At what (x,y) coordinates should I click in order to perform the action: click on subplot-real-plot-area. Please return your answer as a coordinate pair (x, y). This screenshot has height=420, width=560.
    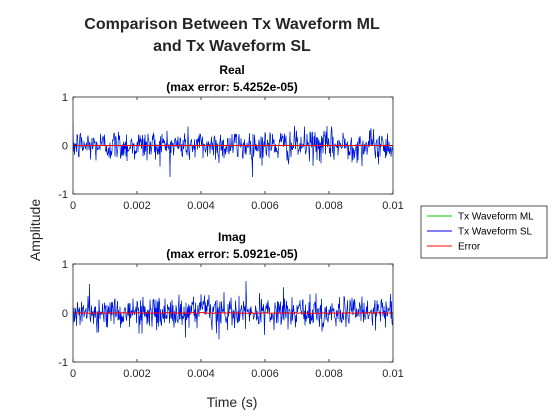
    Looking at the image, I should click on (233, 145).